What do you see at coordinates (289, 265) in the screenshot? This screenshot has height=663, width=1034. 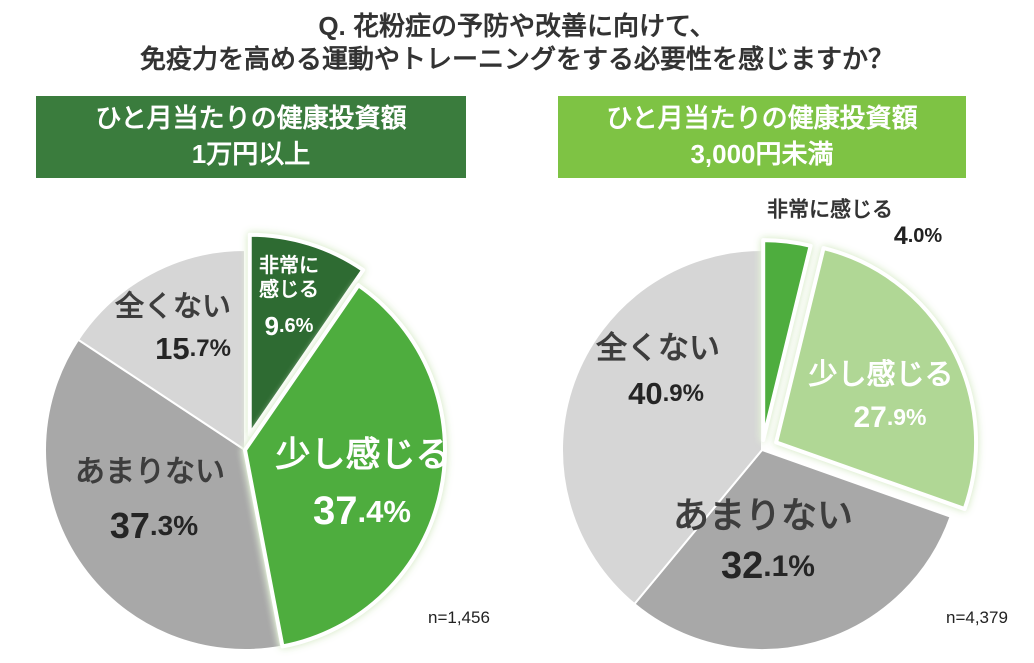 I see `pie-0-slice-0-label: 非常に` at bounding box center [289, 265].